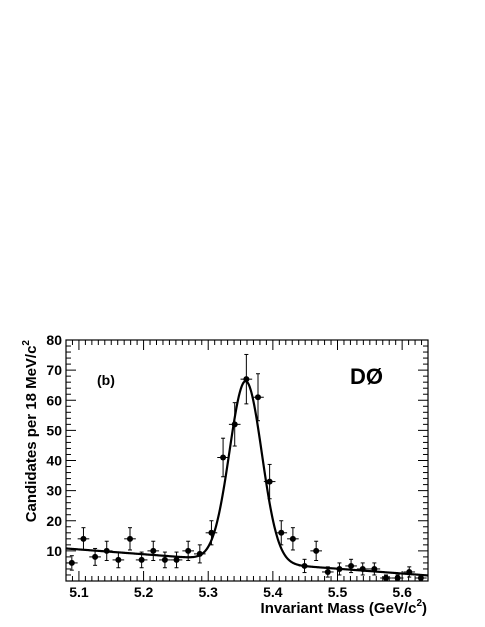 The image size is (485, 627). Describe the element at coordinates (208, 592) in the screenshot. I see `x-tick-label: 5.3` at that location.